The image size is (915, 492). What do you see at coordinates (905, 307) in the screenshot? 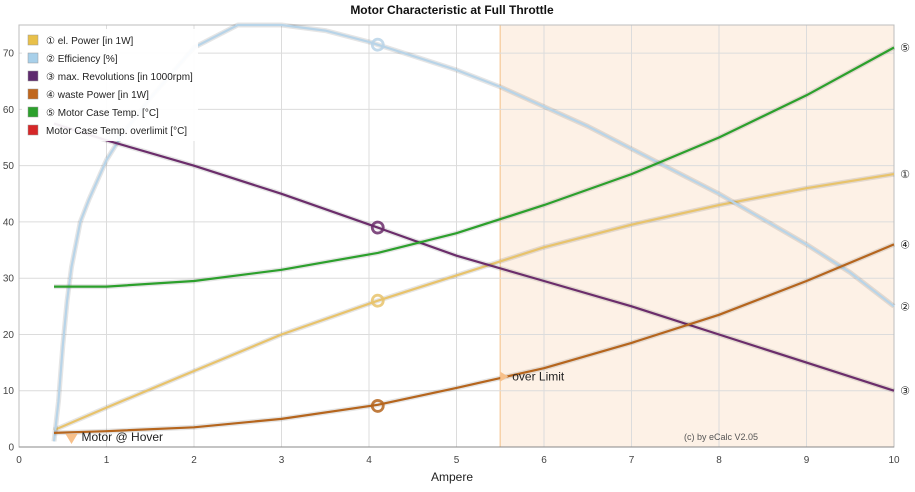
I see `series-end-label-2: ②` at bounding box center [905, 307].